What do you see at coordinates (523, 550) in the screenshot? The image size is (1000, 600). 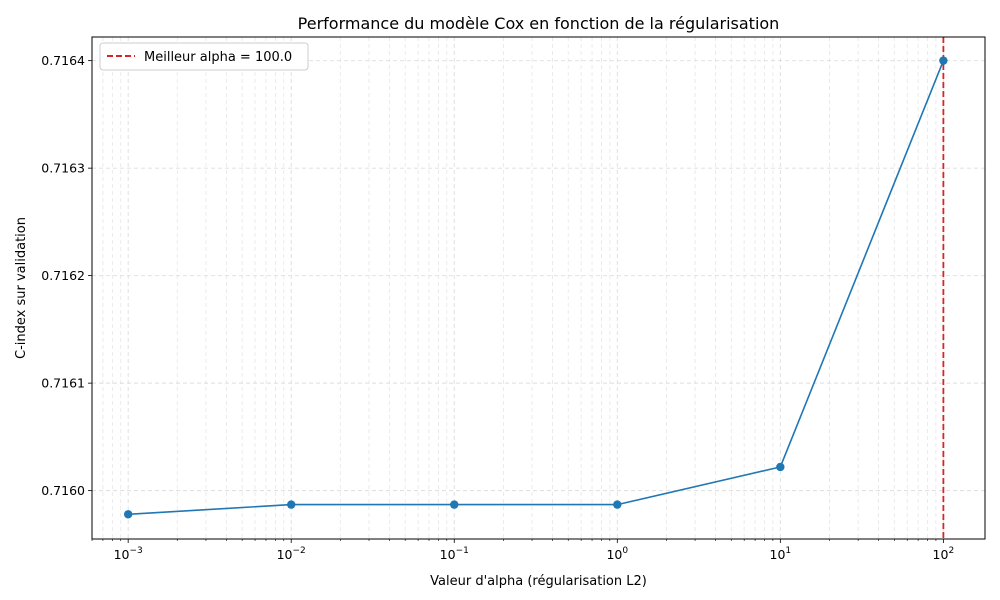 I see `x-axis: 10⁻³ 10⁻² 10⁻¹ 10⁰ 10¹ 10²` at bounding box center [523, 550].